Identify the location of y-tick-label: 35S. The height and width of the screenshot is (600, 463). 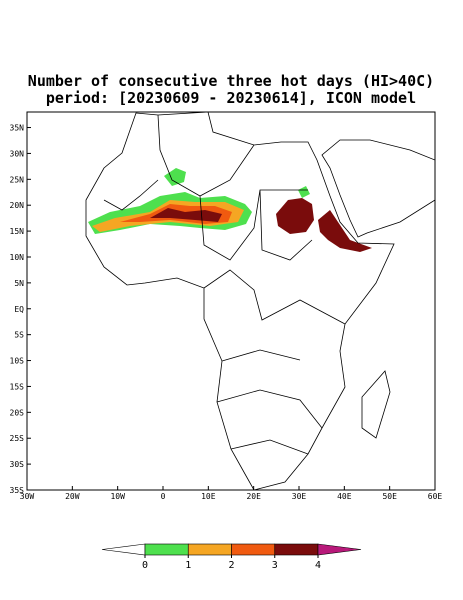
(17, 490).